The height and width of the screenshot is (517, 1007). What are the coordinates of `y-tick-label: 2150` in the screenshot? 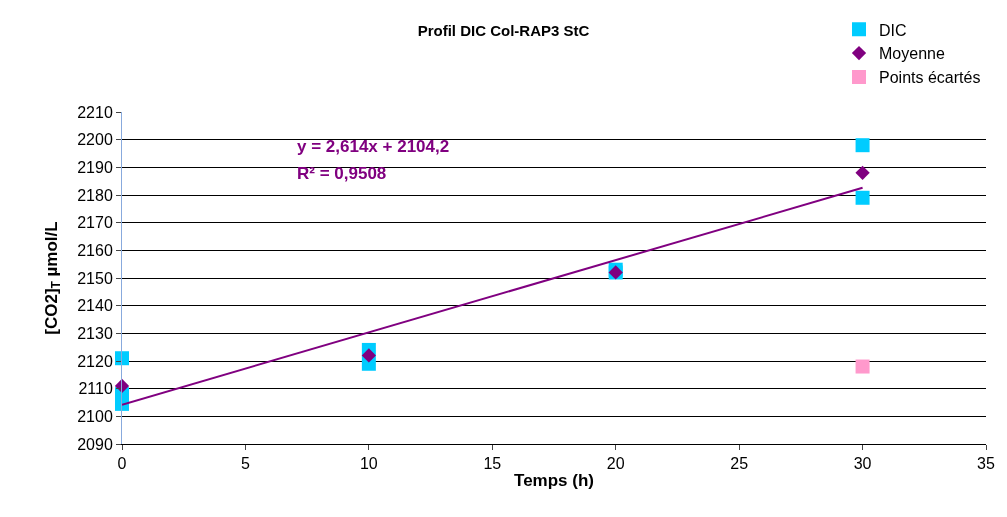 It's located at (95, 278).